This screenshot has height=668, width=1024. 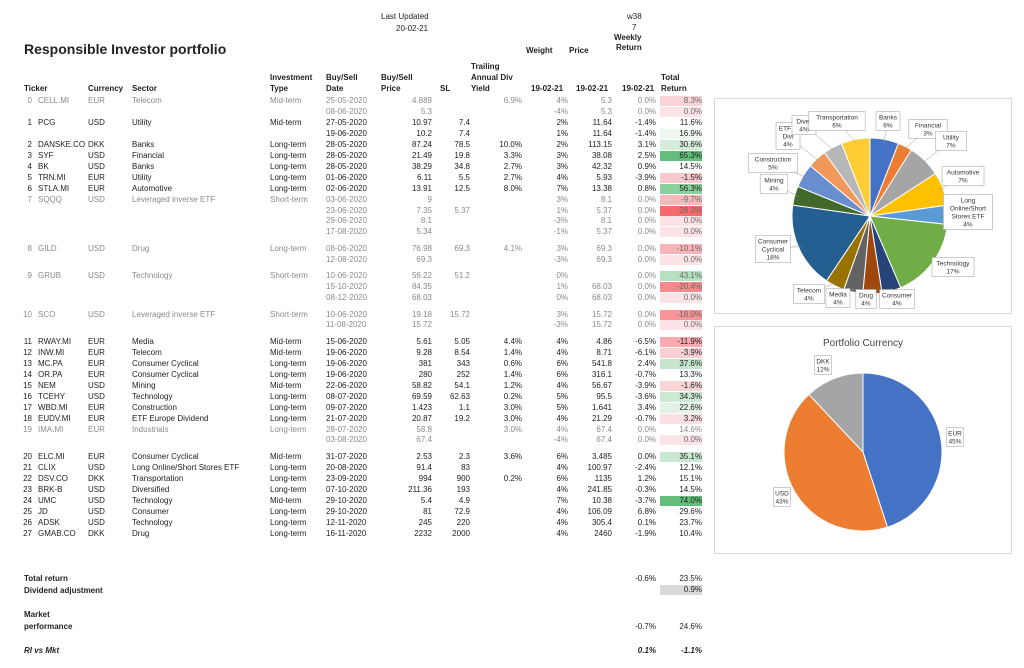 What do you see at coordinates (37, 614) in the screenshot?
I see `market-label: Market` at bounding box center [37, 614].